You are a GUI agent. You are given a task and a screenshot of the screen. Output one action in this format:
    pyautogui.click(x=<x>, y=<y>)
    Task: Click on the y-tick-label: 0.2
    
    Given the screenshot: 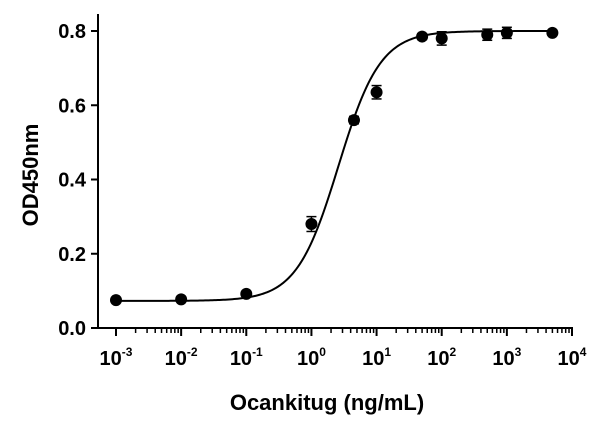 What is the action you would take?
    pyautogui.click(x=72, y=255)
    